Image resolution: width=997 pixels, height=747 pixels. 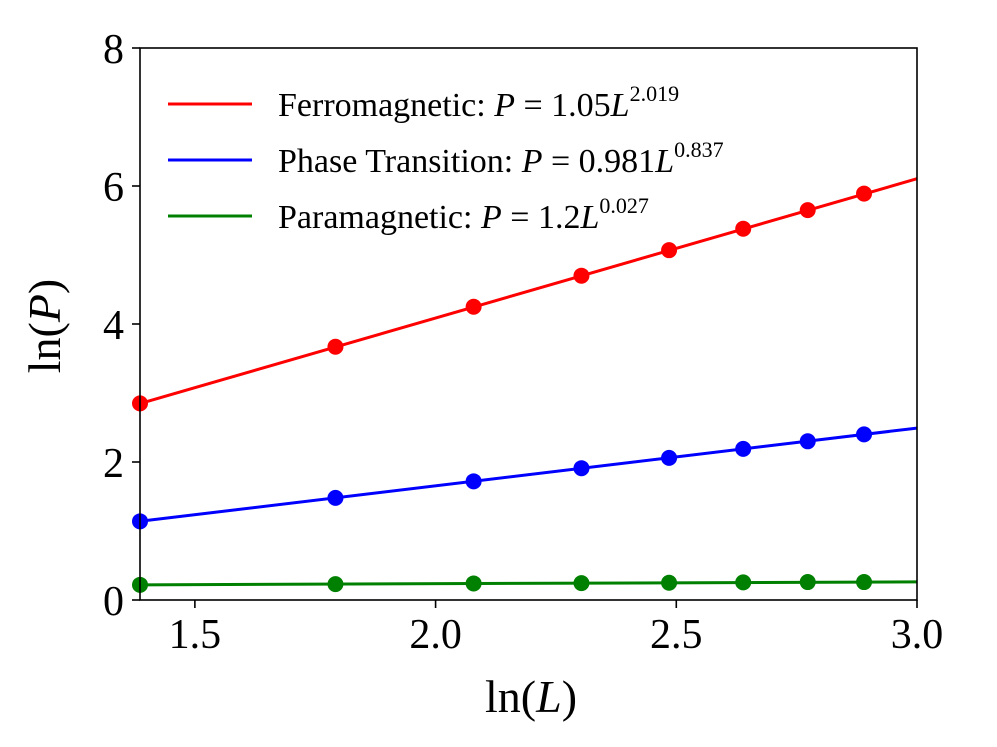 What do you see at coordinates (676, 635) in the screenshot?
I see `x-tick-label: 2.5` at bounding box center [676, 635].